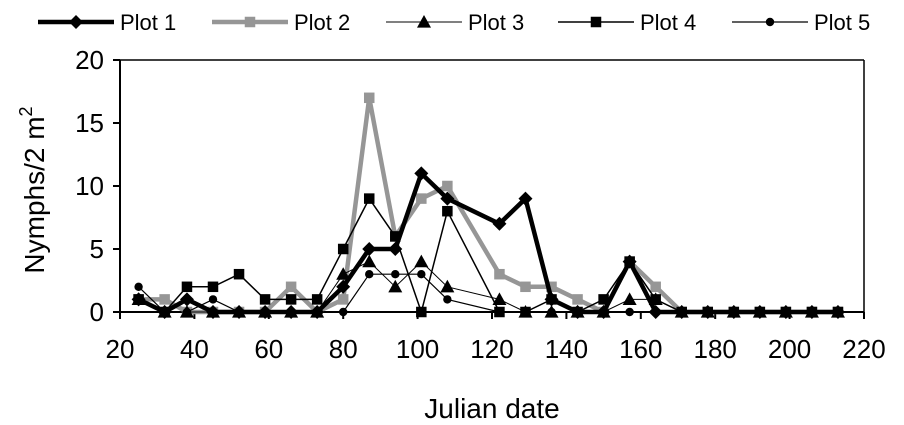 This screenshot has height=425, width=904. I want to click on legend-item: Plot 5, so click(801, 22).